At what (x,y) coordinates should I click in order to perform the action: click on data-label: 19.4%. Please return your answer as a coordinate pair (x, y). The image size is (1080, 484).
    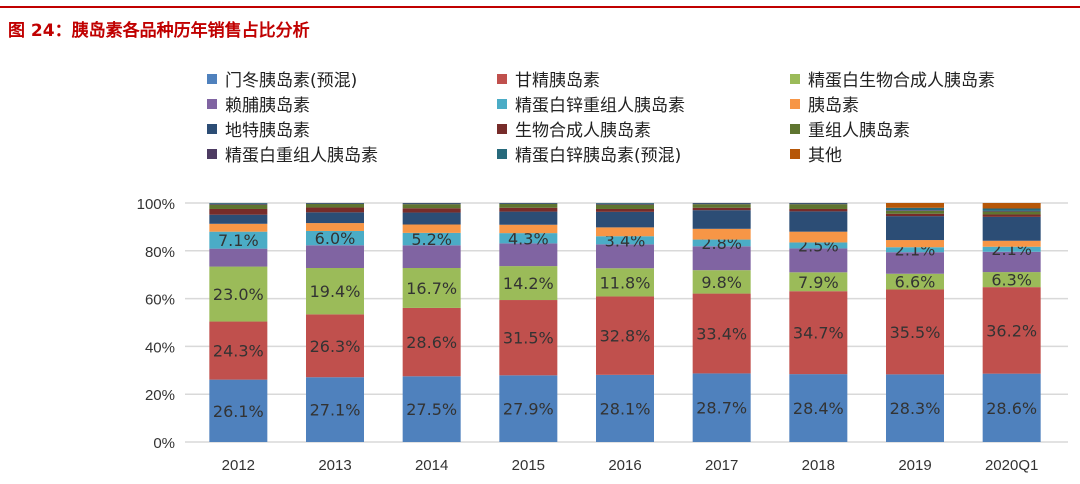
    Looking at the image, I should click on (335, 291).